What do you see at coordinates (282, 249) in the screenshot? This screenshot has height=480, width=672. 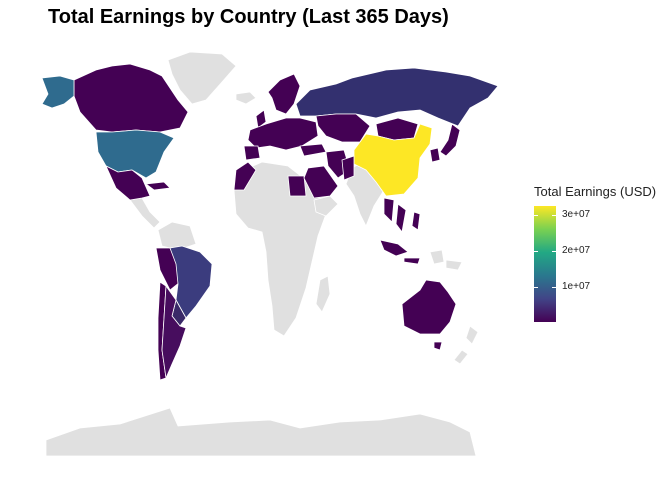 I see `africa-no-data` at bounding box center [282, 249].